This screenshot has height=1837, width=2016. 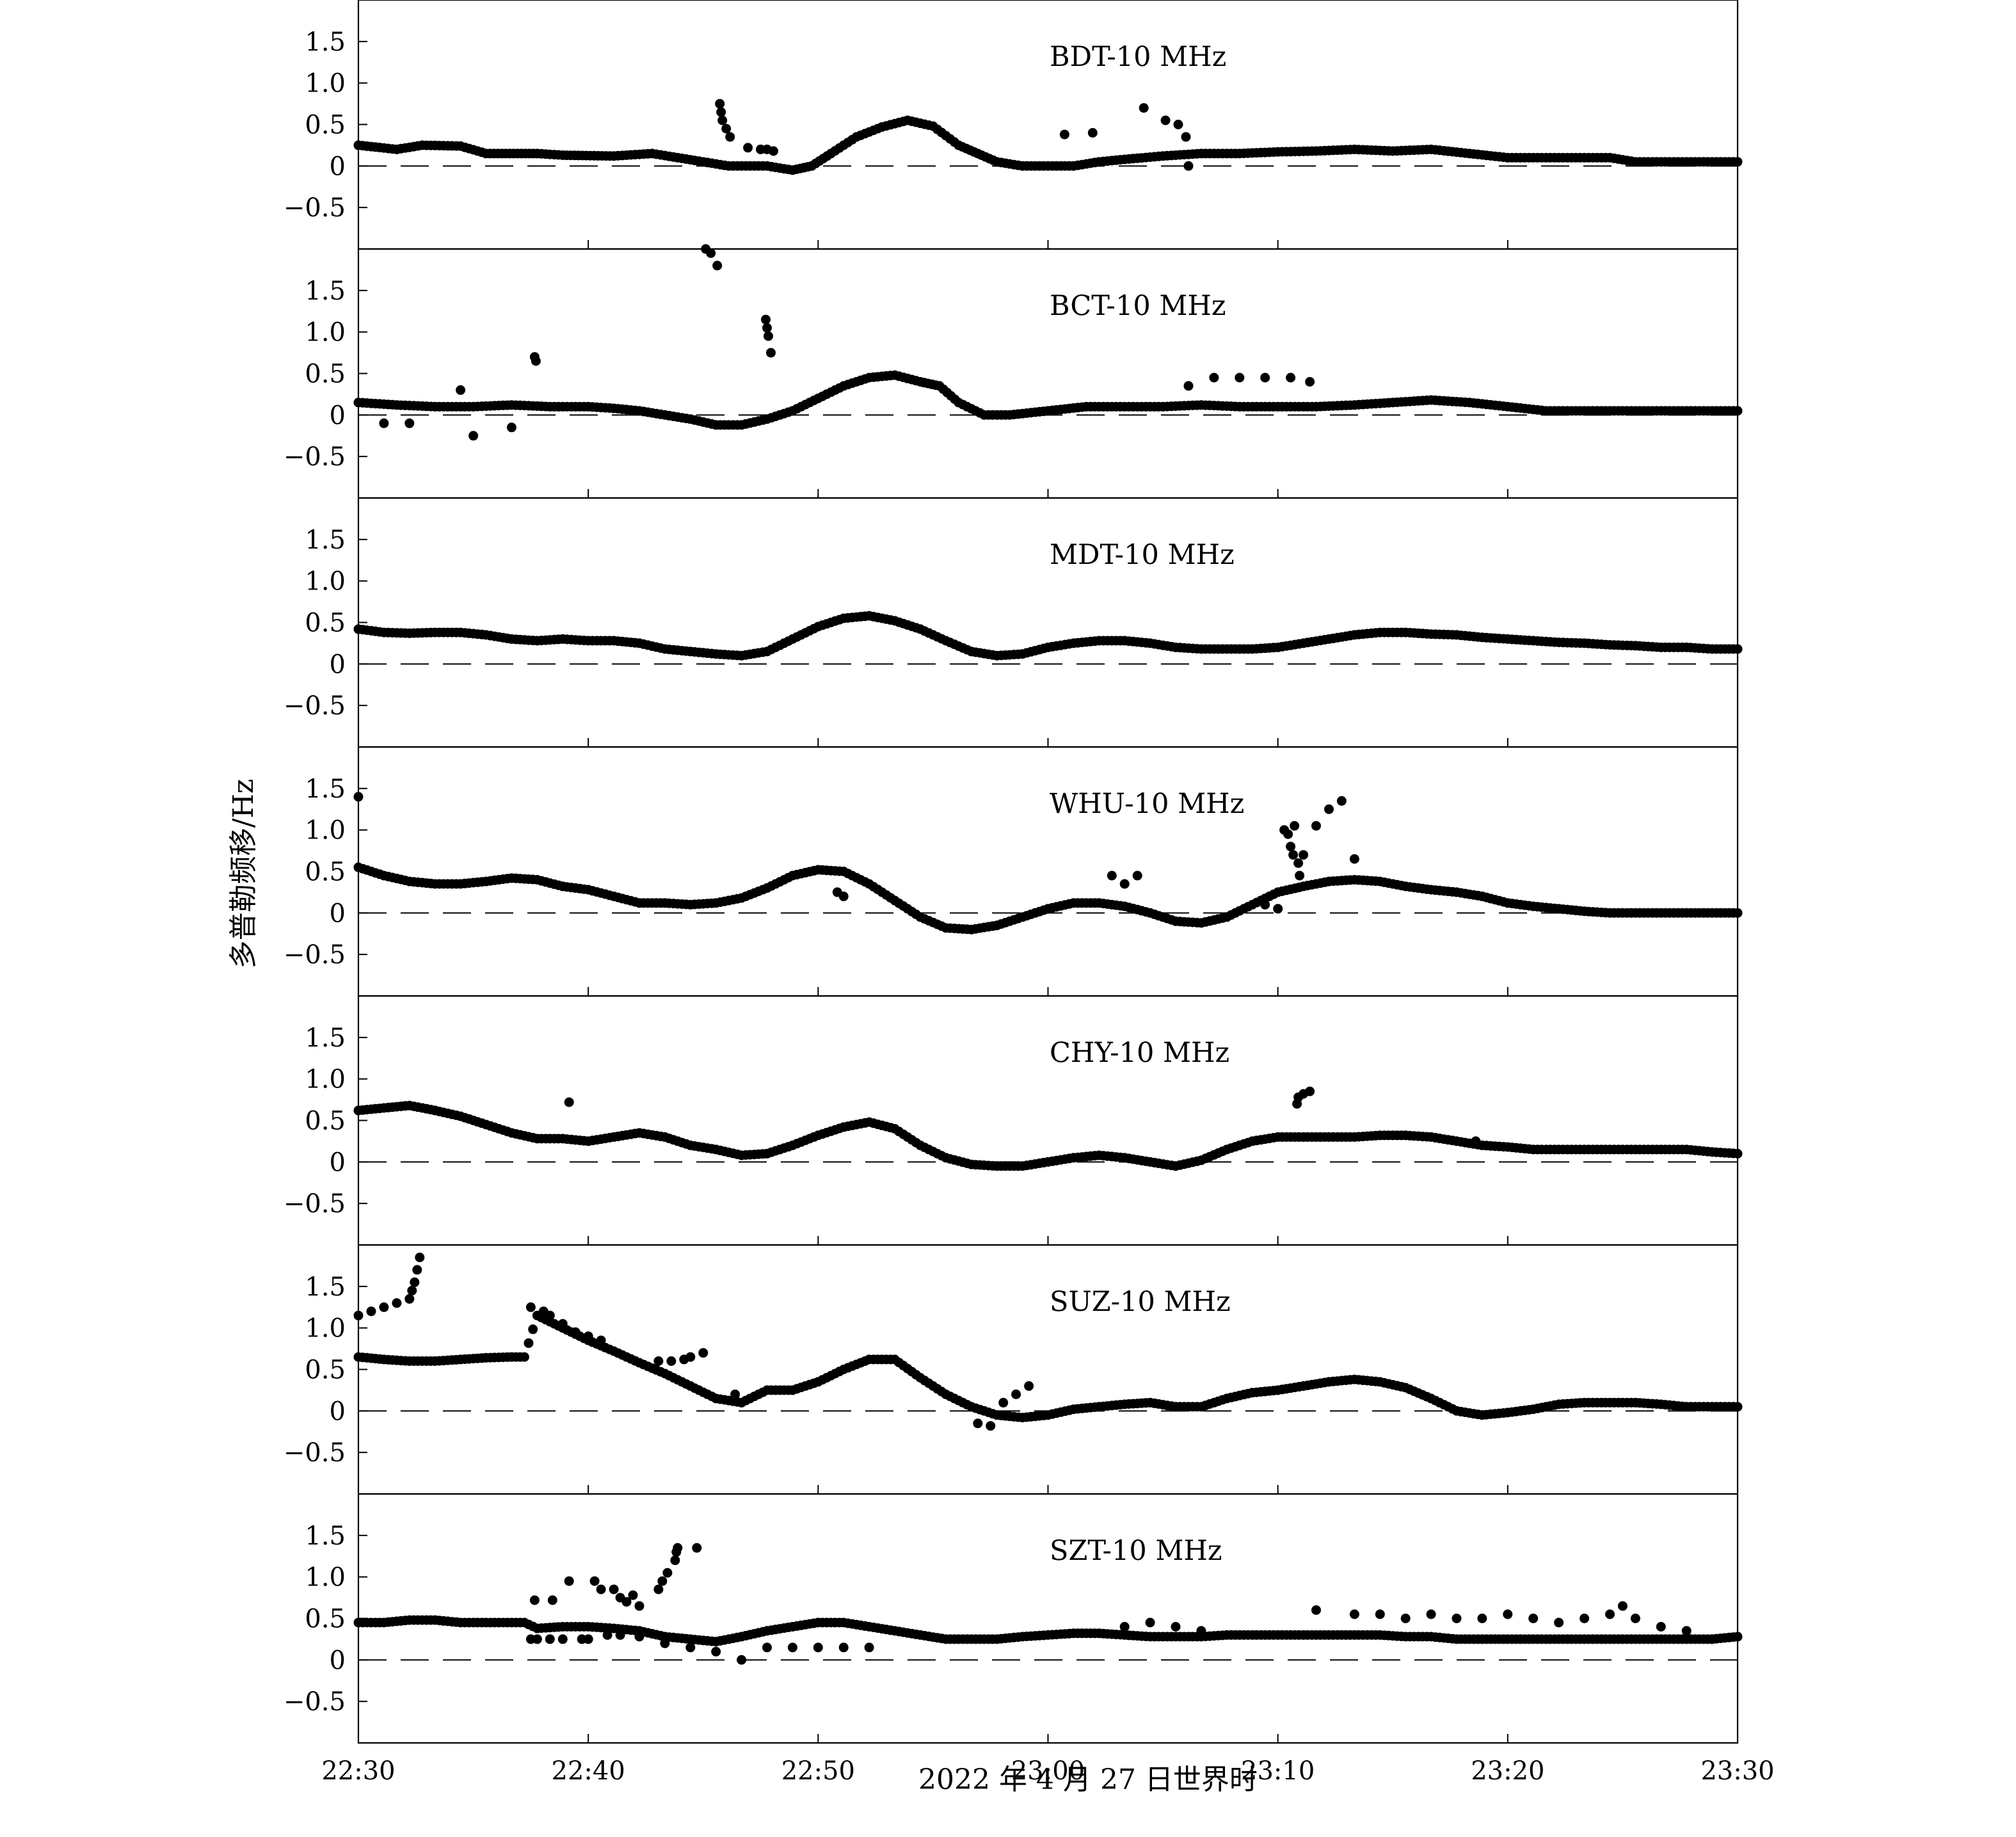 I want to click on series-main, so click(x=1048, y=400).